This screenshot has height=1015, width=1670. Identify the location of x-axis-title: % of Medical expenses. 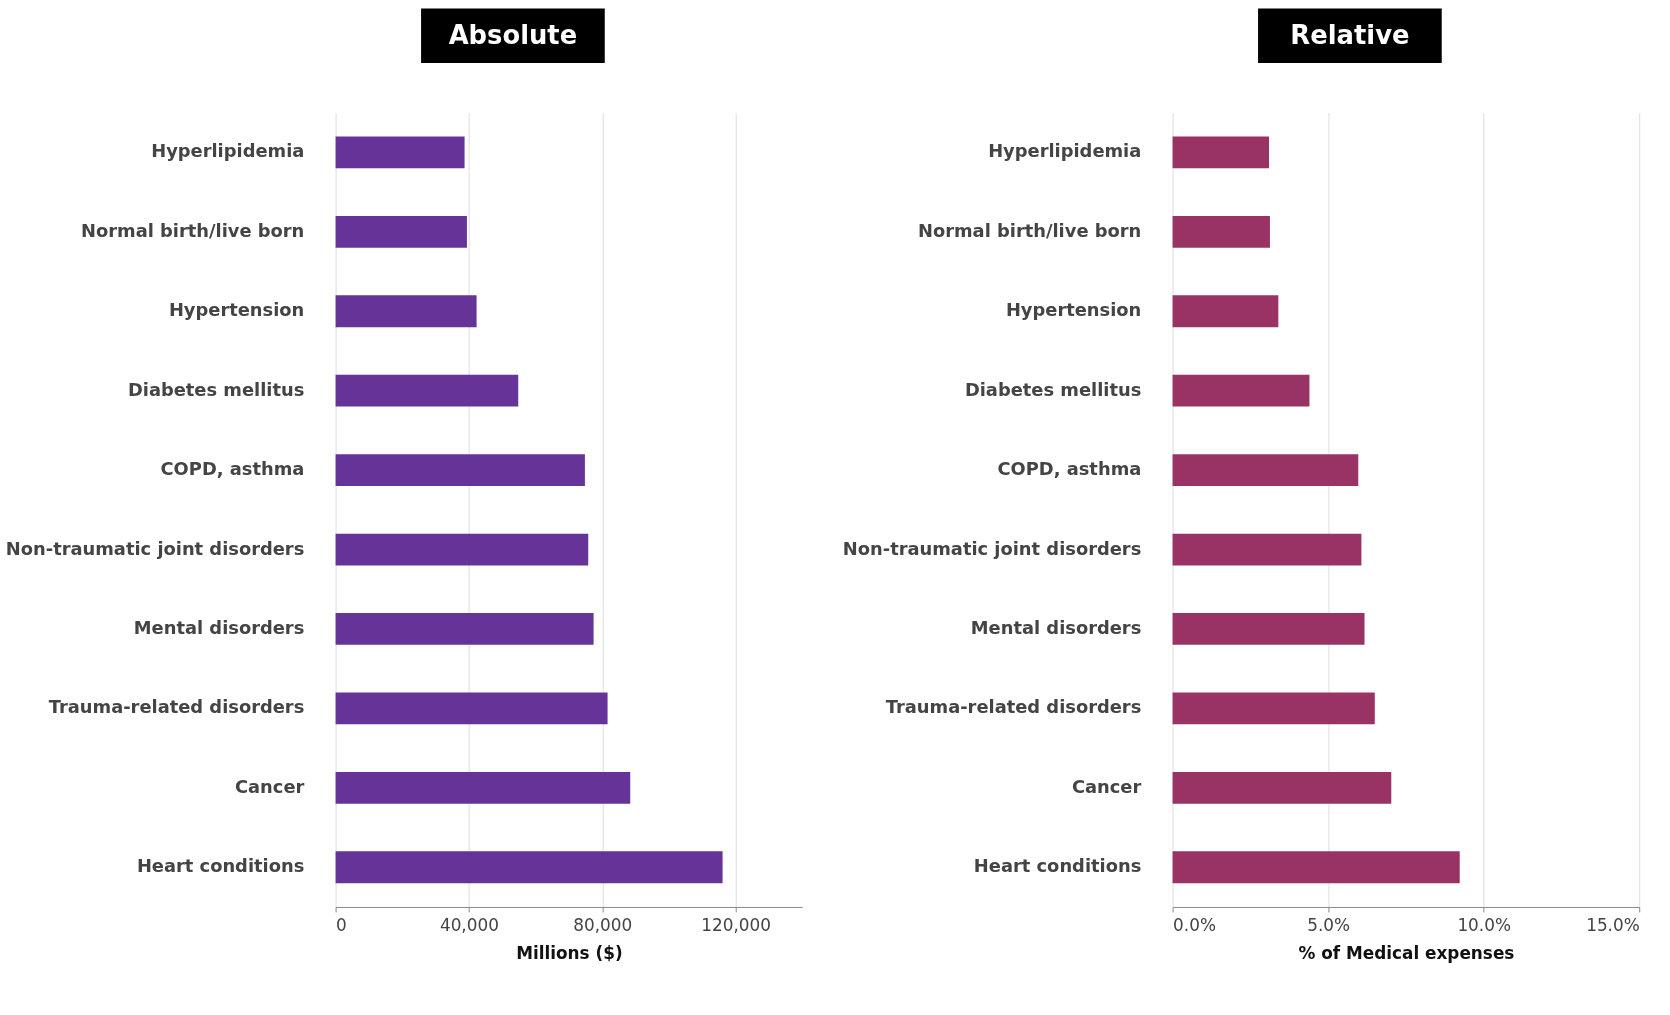
(1406, 953).